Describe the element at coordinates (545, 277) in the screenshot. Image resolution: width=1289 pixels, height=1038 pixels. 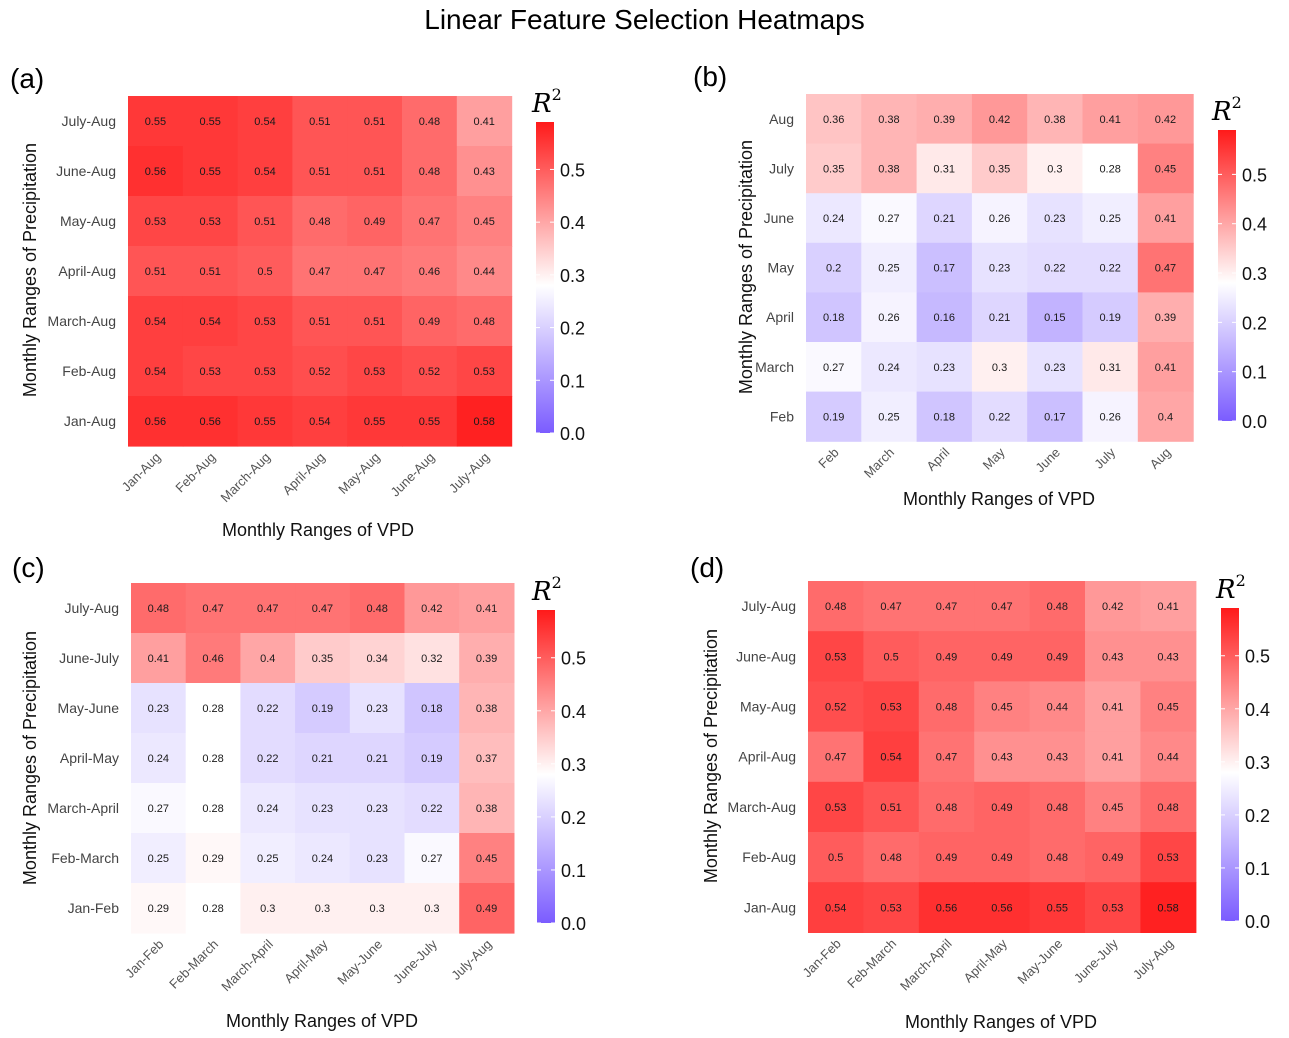
I see `colorbar` at that location.